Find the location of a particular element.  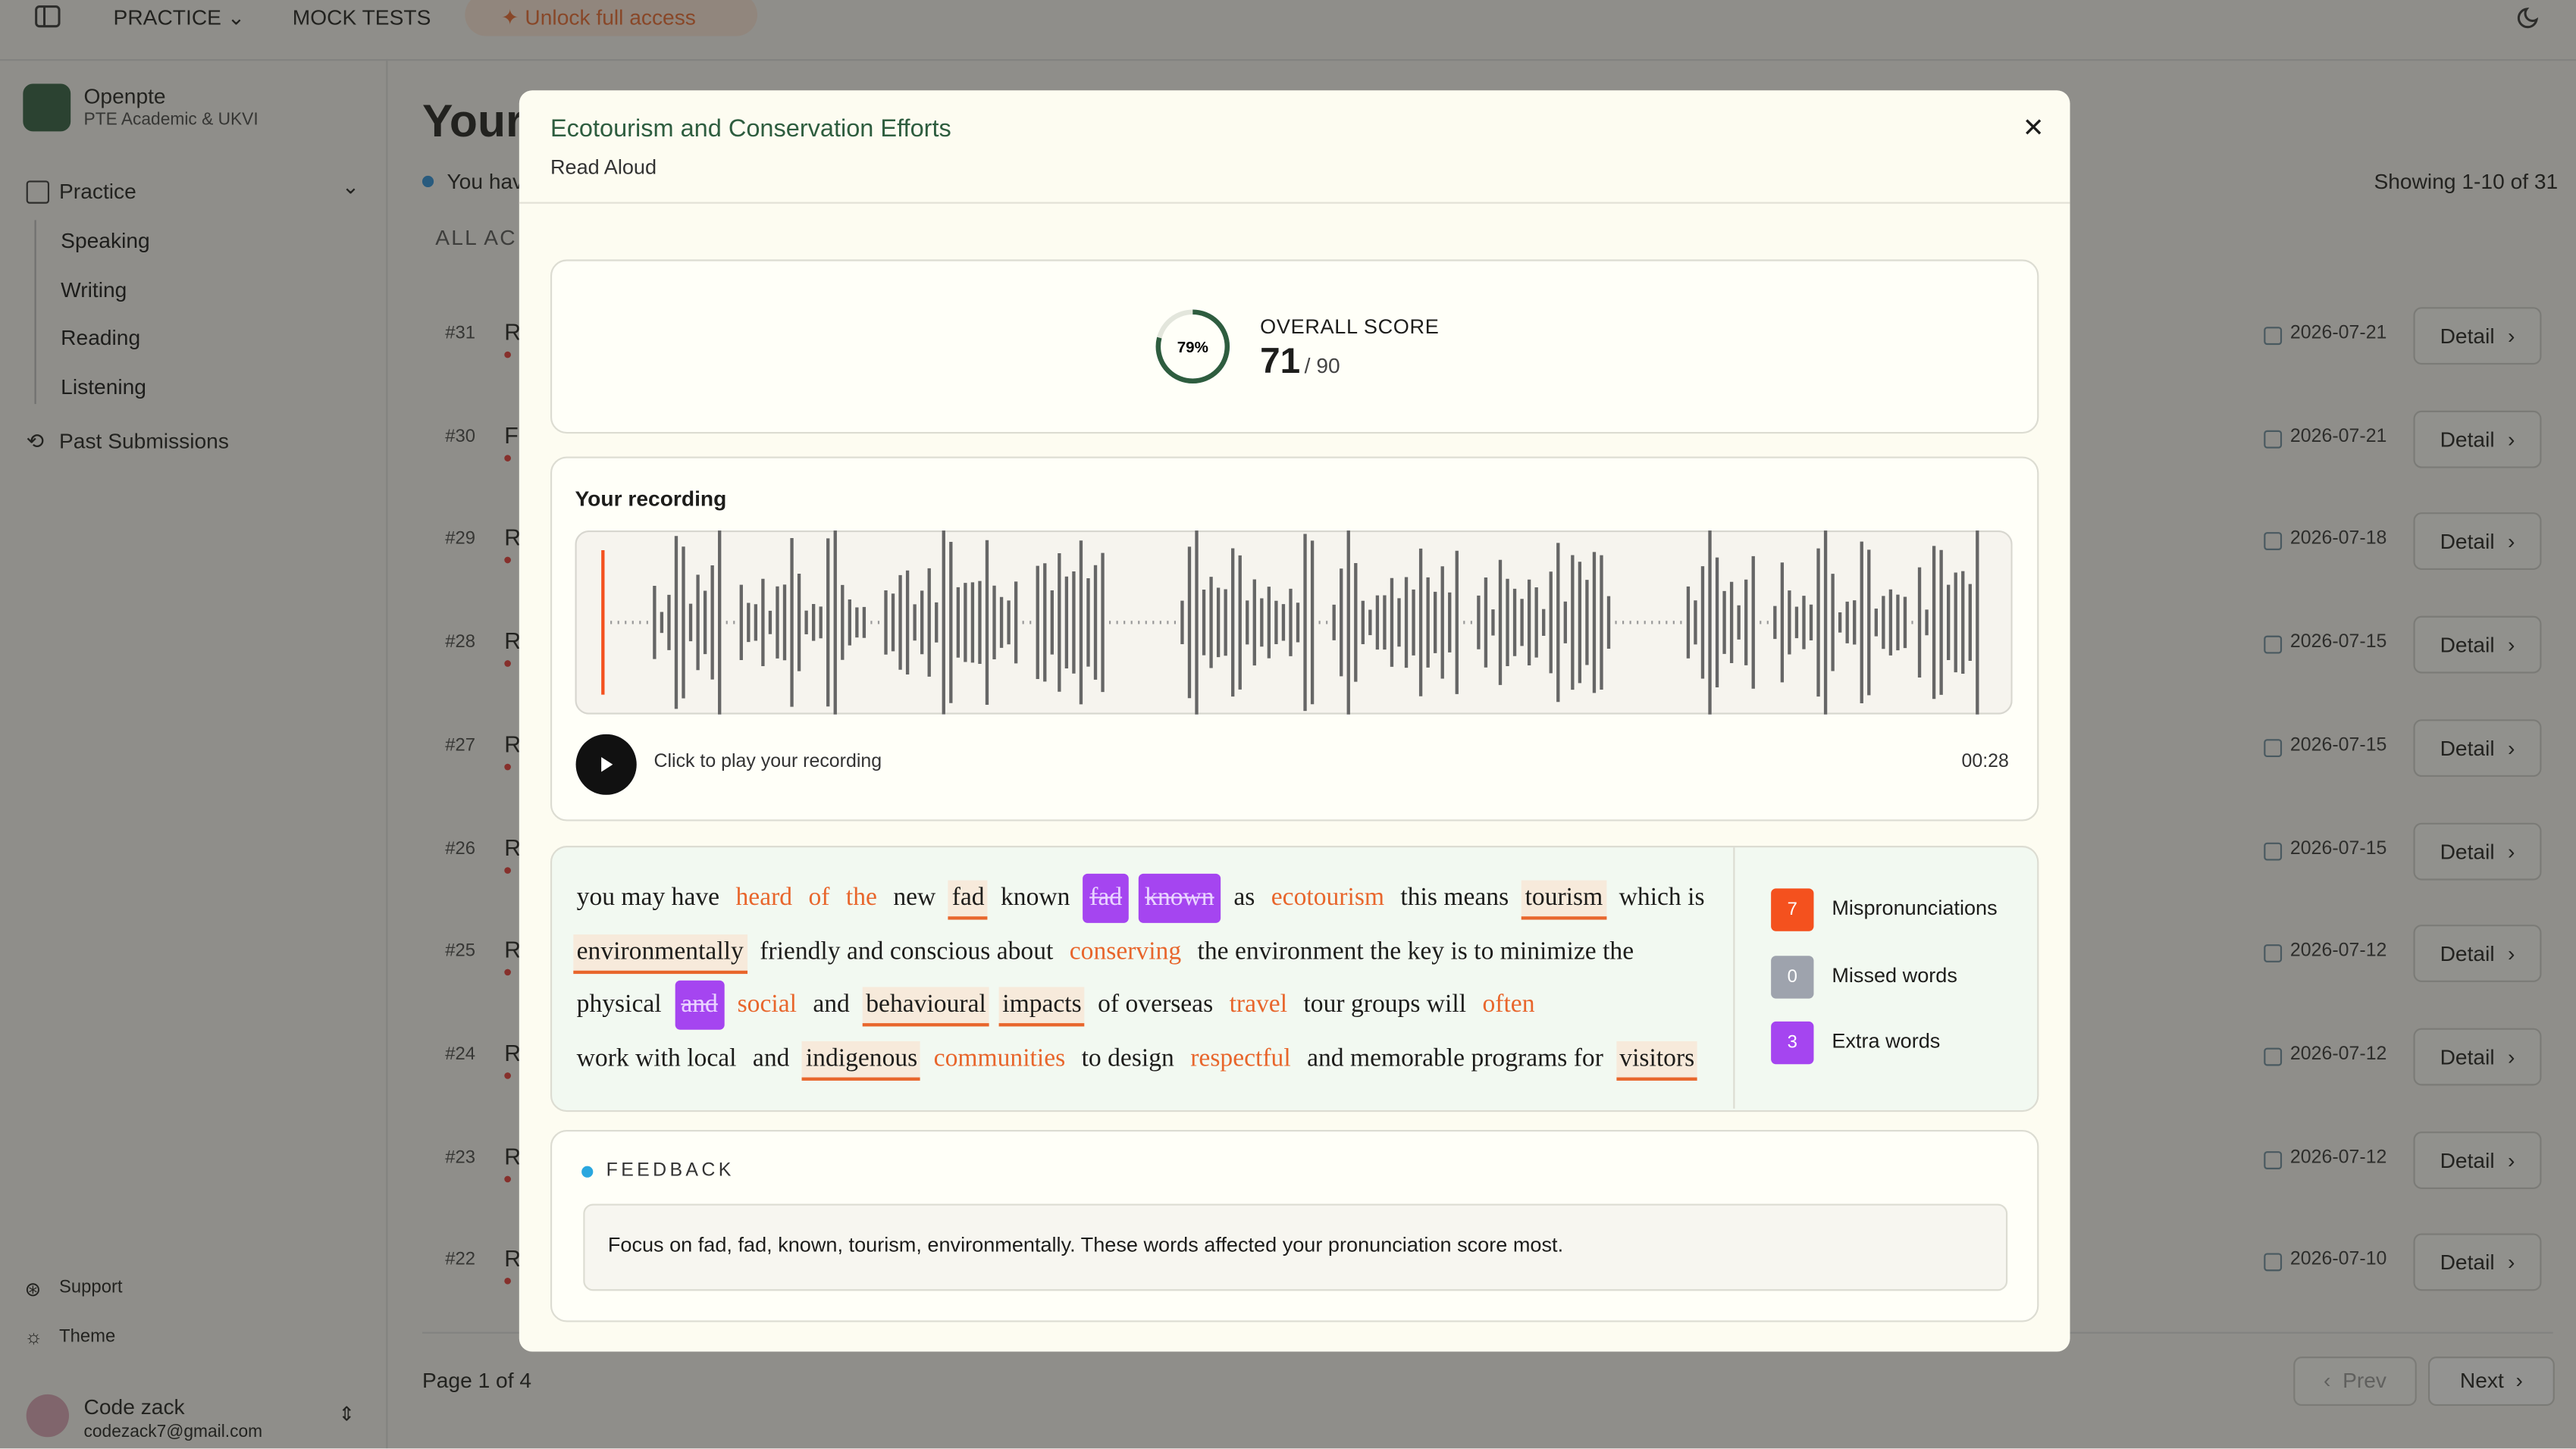

word-plain: physical is located at coordinates (619, 1005).